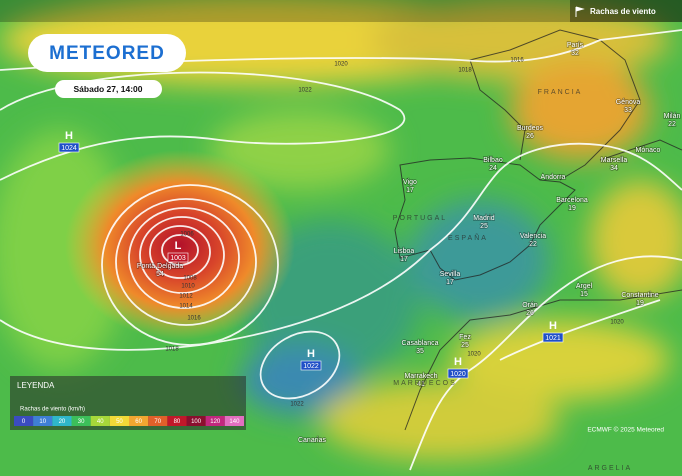  What do you see at coordinates (484, 218) in the screenshot?
I see `city-name: Madrid` at bounding box center [484, 218].